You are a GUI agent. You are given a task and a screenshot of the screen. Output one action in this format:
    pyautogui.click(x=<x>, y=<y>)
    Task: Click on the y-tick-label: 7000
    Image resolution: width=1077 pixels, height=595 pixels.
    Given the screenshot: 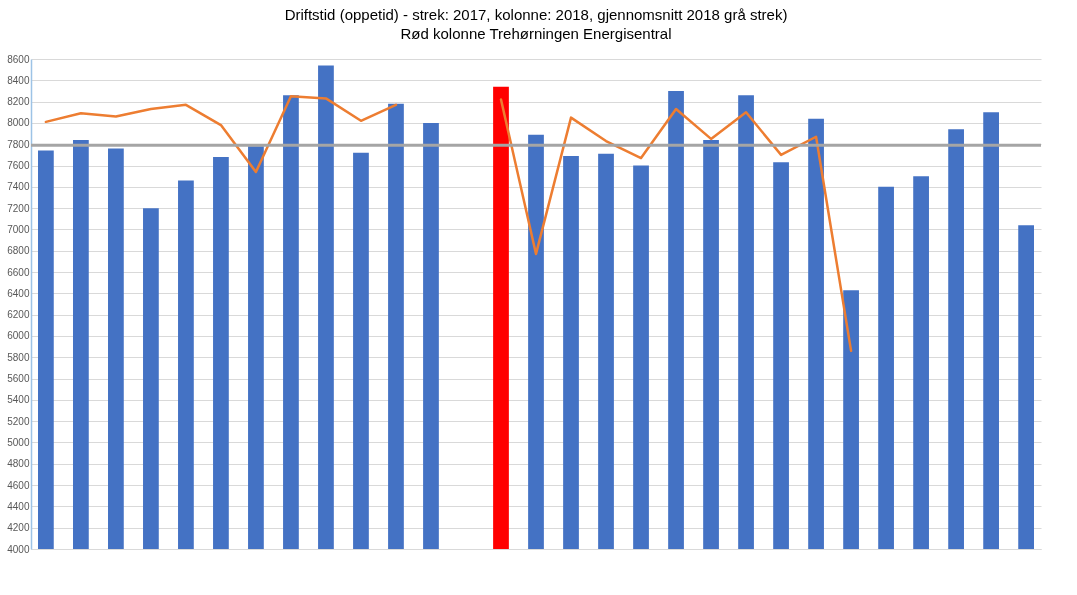 What is the action you would take?
    pyautogui.click(x=18, y=229)
    